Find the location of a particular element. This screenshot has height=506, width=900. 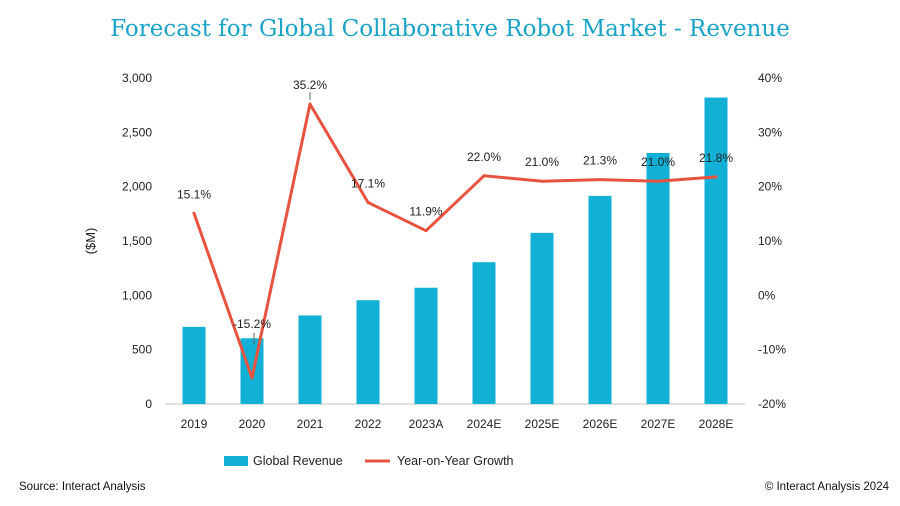

y-tick-label: 1,500 is located at coordinates (137, 241).